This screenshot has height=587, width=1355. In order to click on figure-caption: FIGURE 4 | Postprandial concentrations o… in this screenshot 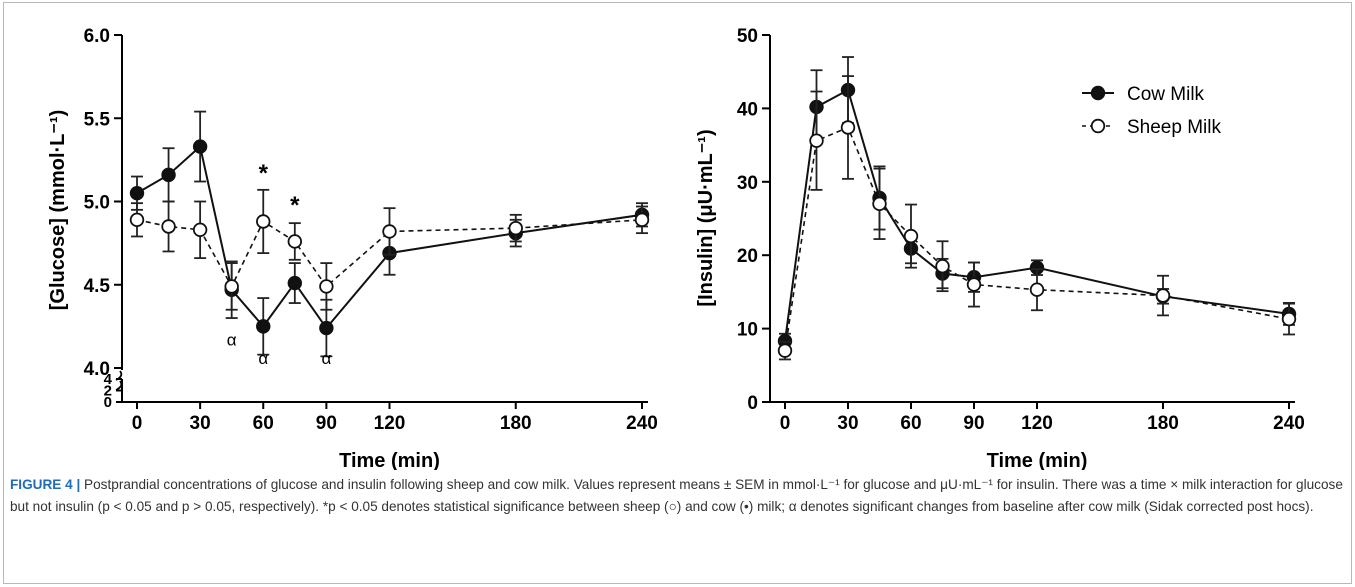, I will do `click(677, 496)`.